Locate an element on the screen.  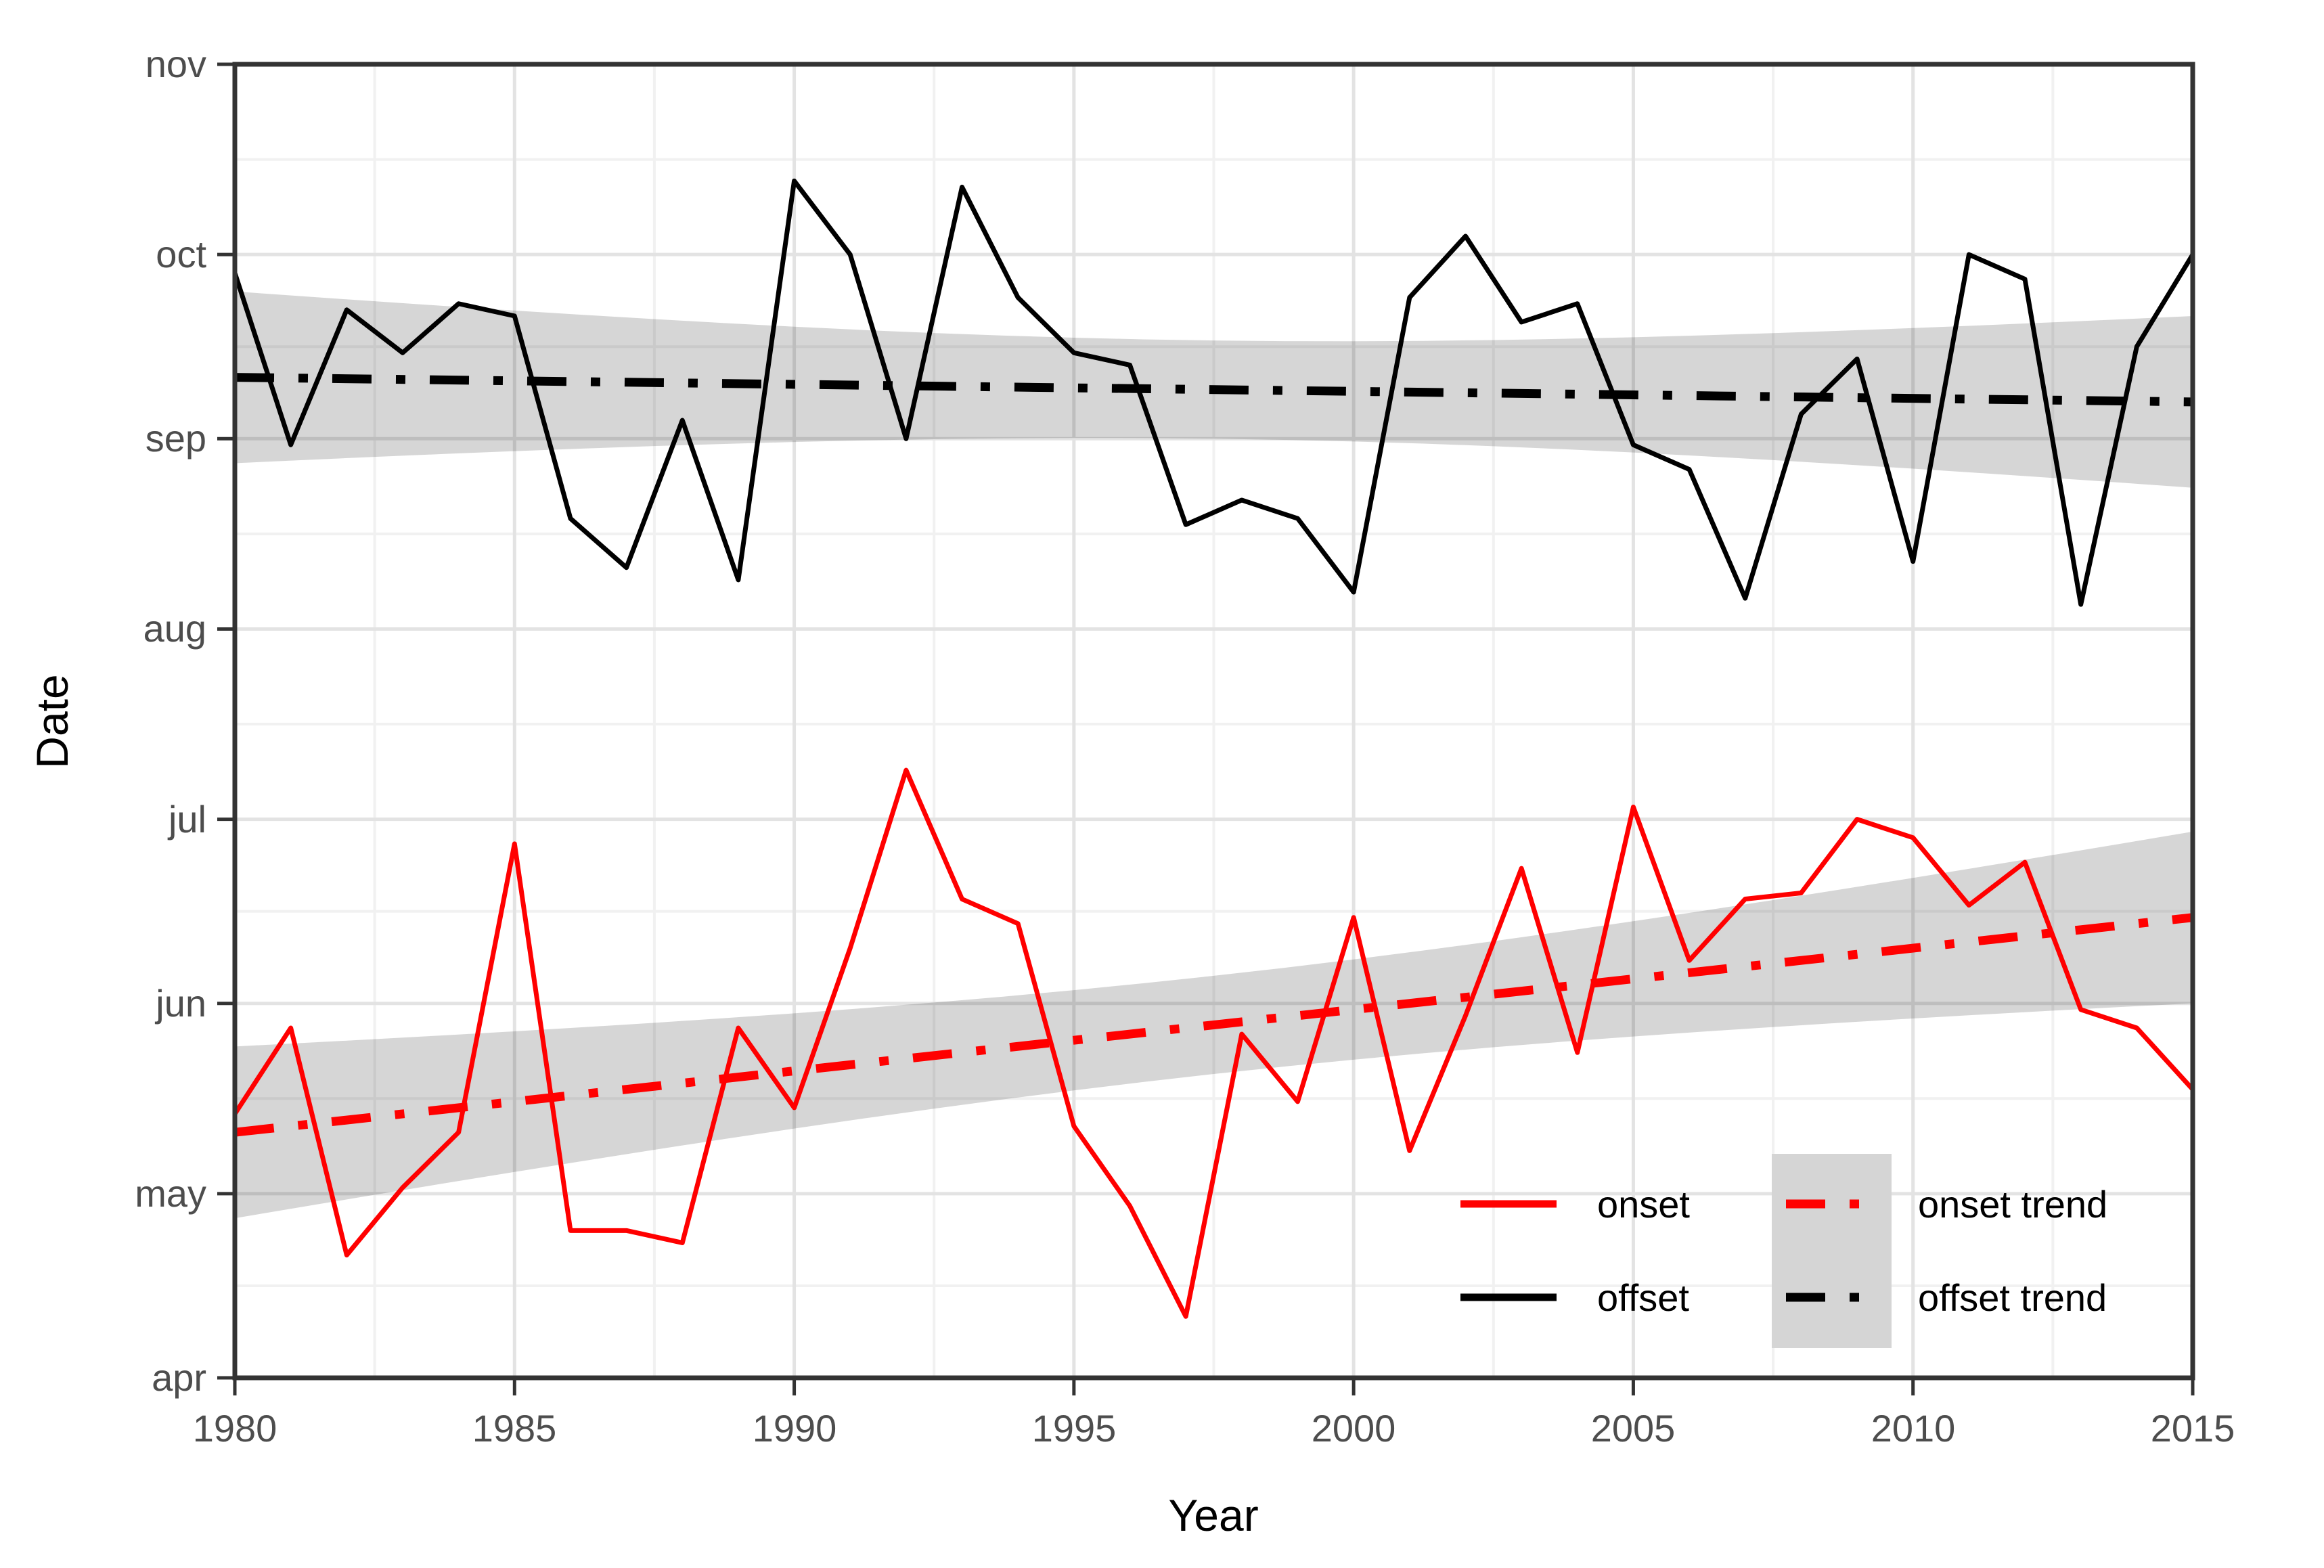
y-tick-jun: jun is located at coordinates (180, 1003).